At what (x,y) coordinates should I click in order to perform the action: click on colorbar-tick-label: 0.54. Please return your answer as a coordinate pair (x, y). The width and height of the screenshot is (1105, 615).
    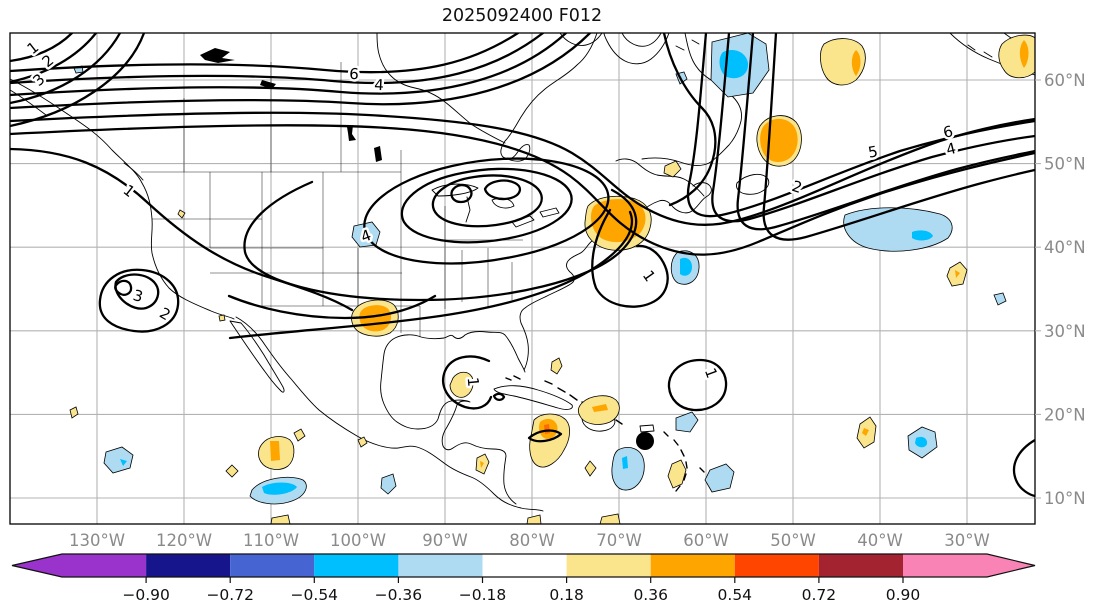
    Looking at the image, I should click on (735, 595).